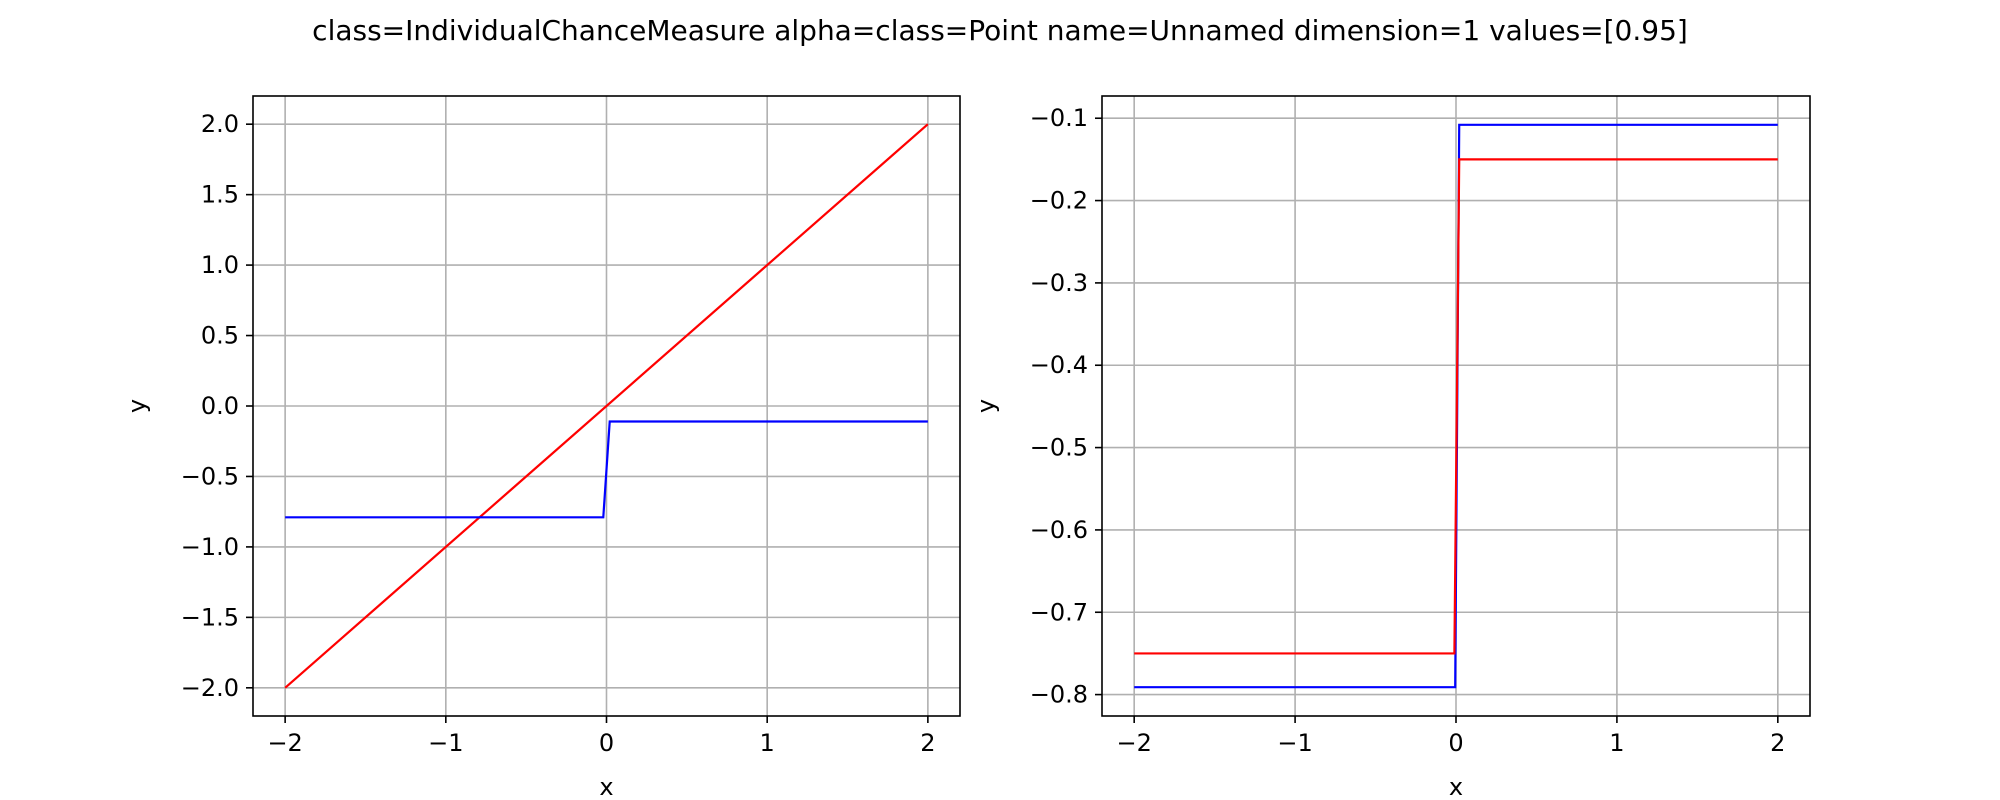 This screenshot has height=800, width=2000. Describe the element at coordinates (1059, 201) in the screenshot. I see `y-tick-label: −0.2` at that location.